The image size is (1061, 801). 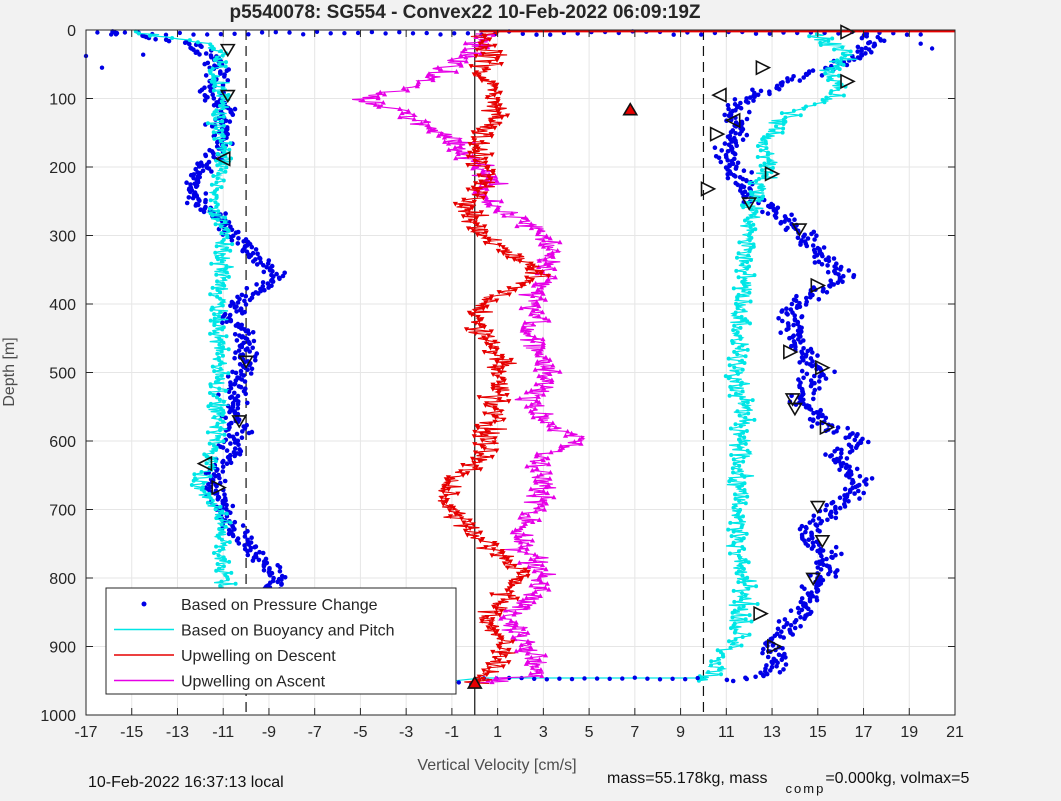 What do you see at coordinates (131, 732) in the screenshot?
I see `x-tick-label: -15` at bounding box center [131, 732].